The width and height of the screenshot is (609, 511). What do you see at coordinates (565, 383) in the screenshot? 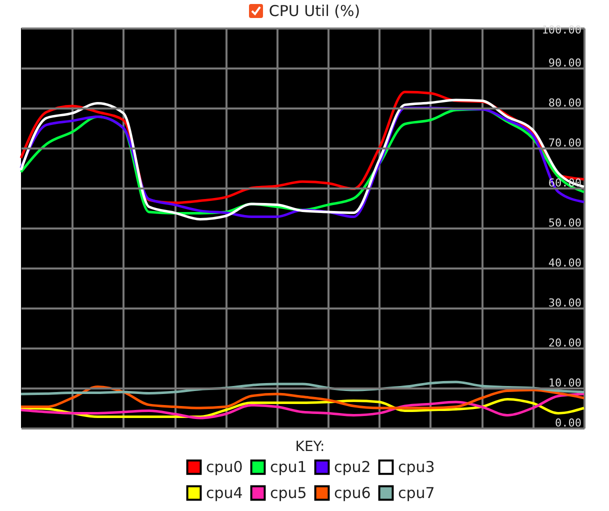
I see `y-tick-label: 10.00` at bounding box center [565, 383].